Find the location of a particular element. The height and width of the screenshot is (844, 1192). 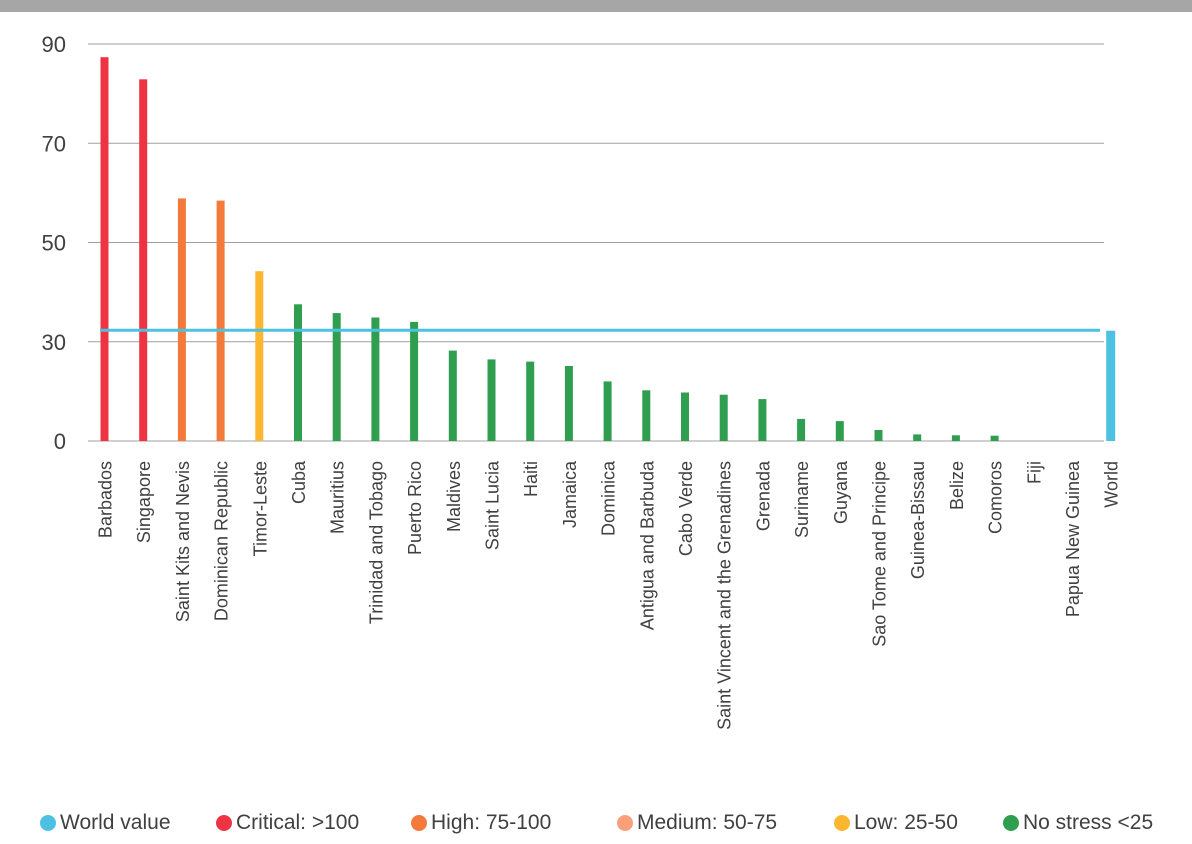

legend-swatch-critical is located at coordinates (224, 823).